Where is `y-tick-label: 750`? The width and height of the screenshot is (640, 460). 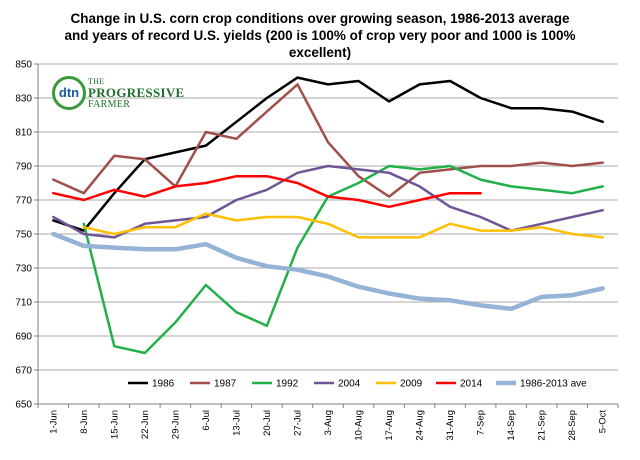
y-tick-label: 750 is located at coordinates (23, 235).